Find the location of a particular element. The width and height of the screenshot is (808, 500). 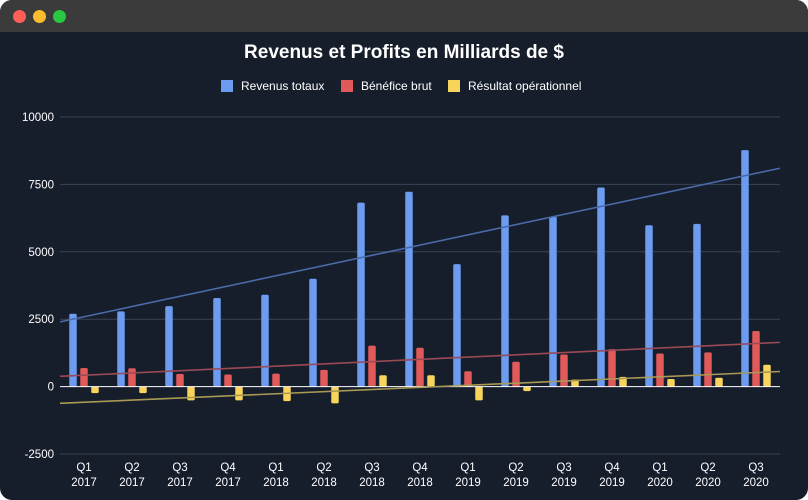

legend-label-operating-result: Résultat opérationnel is located at coordinates (524, 86).